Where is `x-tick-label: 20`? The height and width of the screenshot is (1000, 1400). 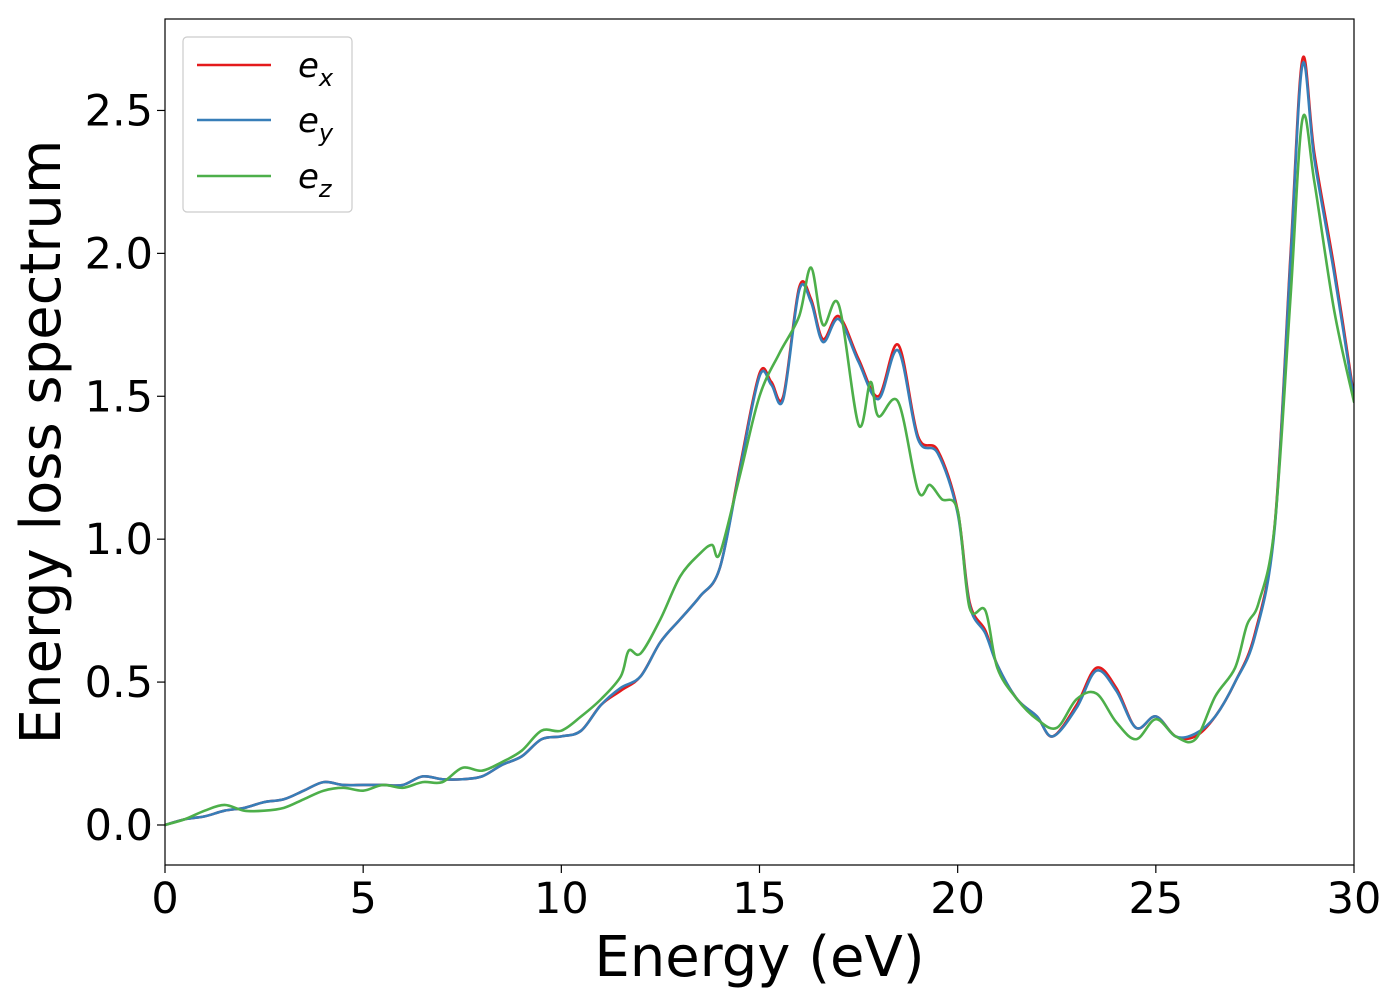 x-tick-label: 20 is located at coordinates (957, 899).